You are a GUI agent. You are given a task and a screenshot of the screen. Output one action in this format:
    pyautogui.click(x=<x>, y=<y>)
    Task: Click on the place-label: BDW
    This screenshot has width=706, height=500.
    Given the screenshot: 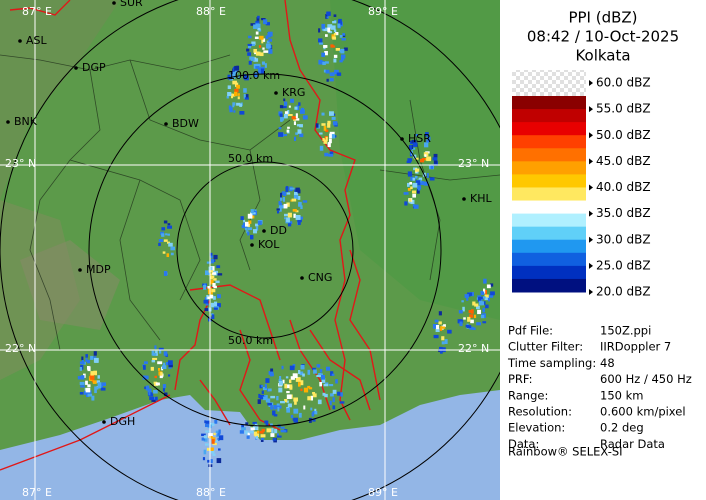 What is the action you would take?
    pyautogui.click(x=185, y=123)
    